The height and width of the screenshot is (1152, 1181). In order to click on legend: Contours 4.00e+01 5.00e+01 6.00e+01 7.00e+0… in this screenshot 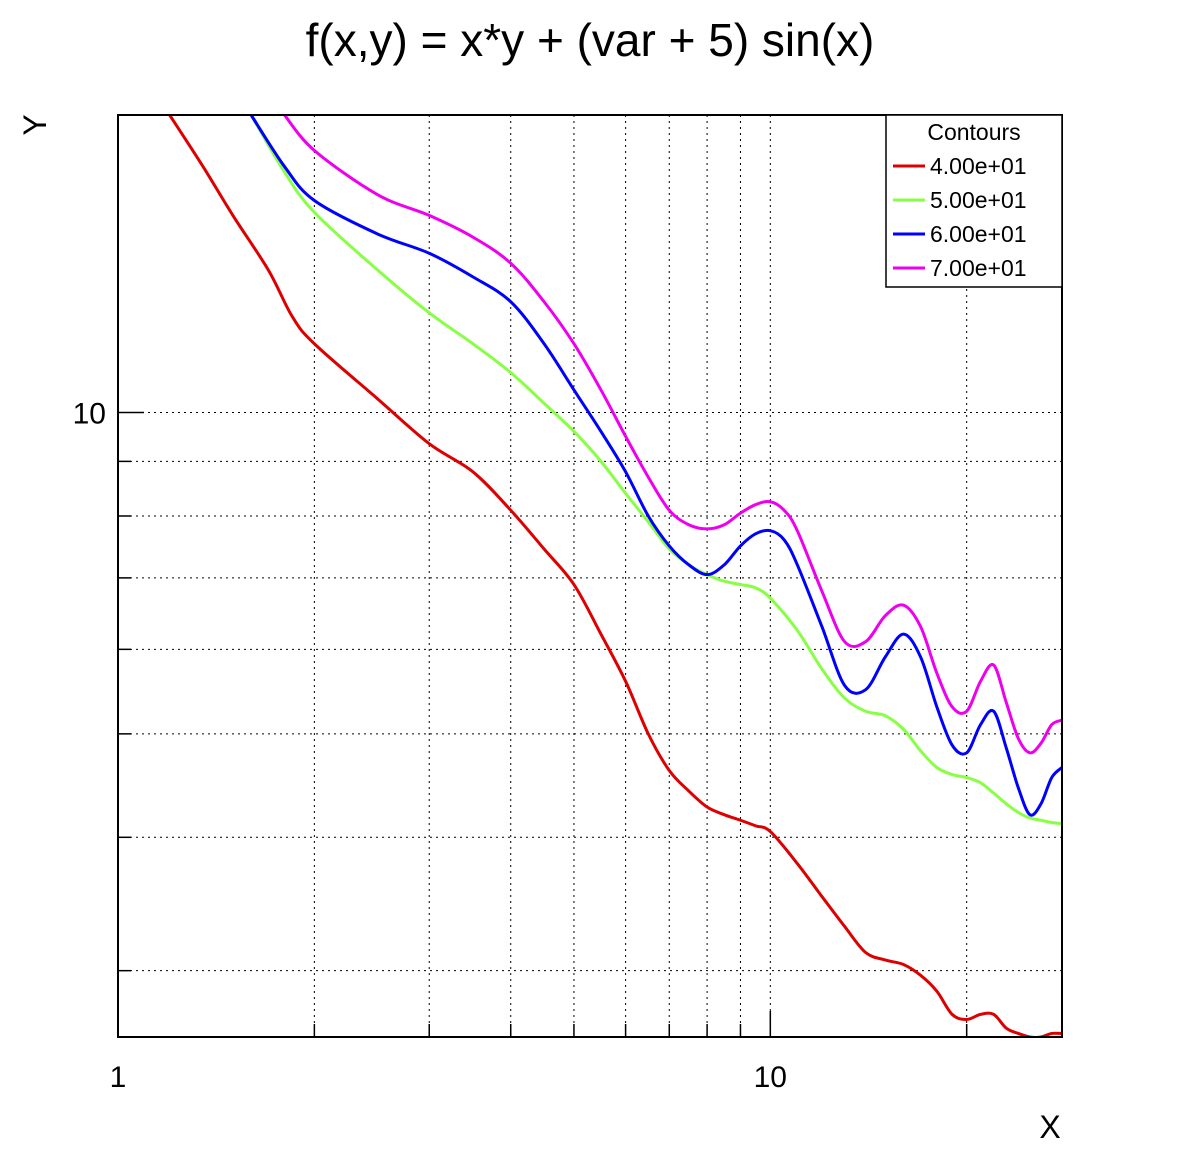, I will do `click(974, 201)`.